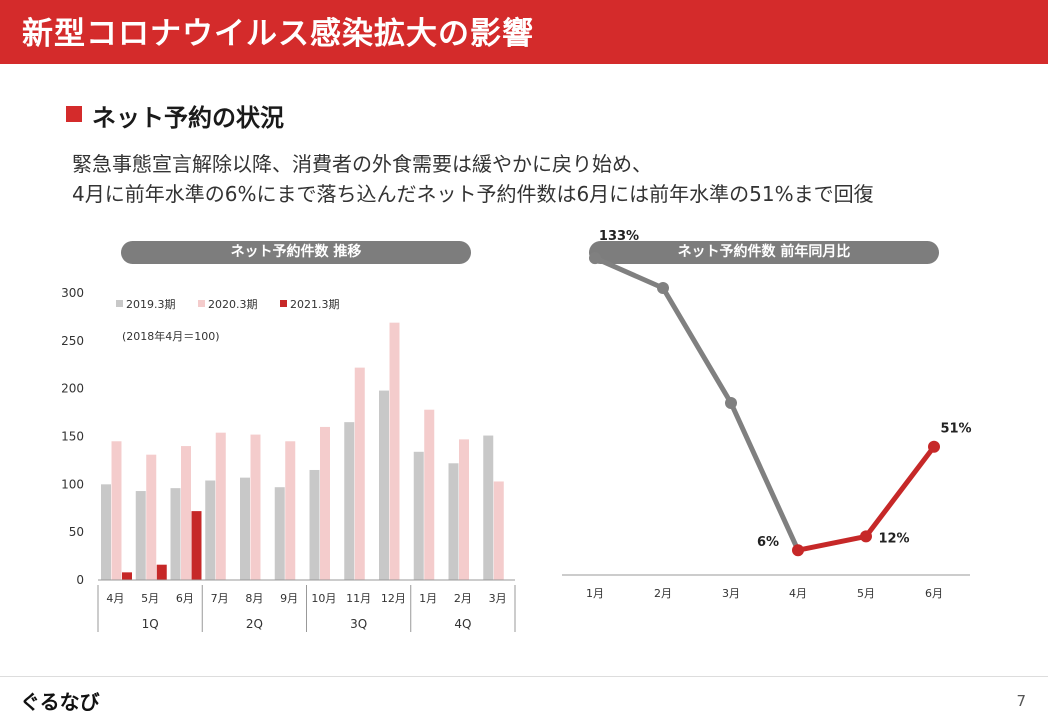  What do you see at coordinates (893, 538) in the screenshot?
I see `data-label: 12%` at bounding box center [893, 538].